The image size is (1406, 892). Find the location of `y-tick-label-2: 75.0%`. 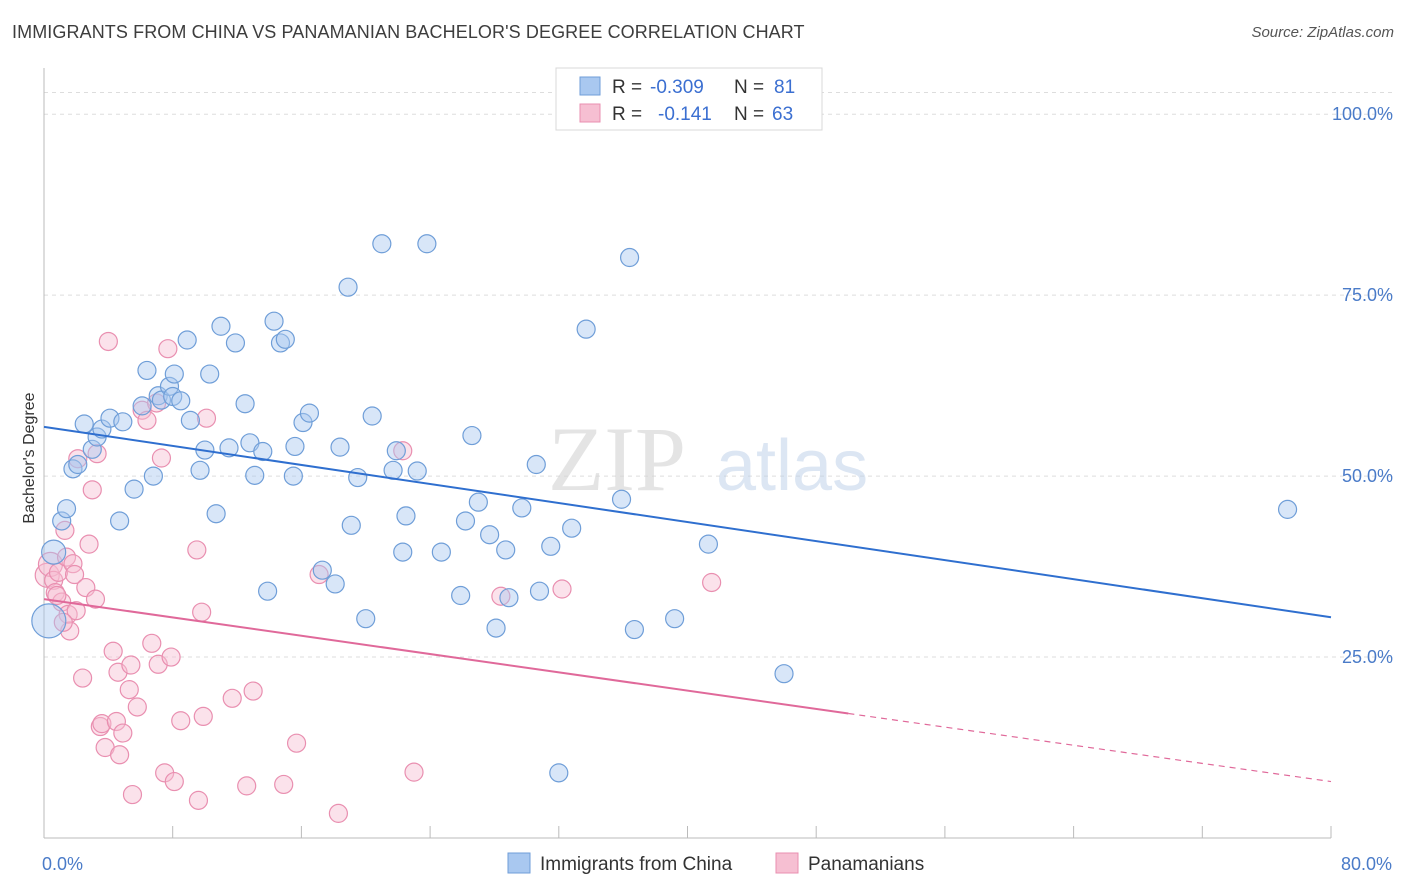

y-tick-label-2: 75.0% is located at coordinates (1367, 295).